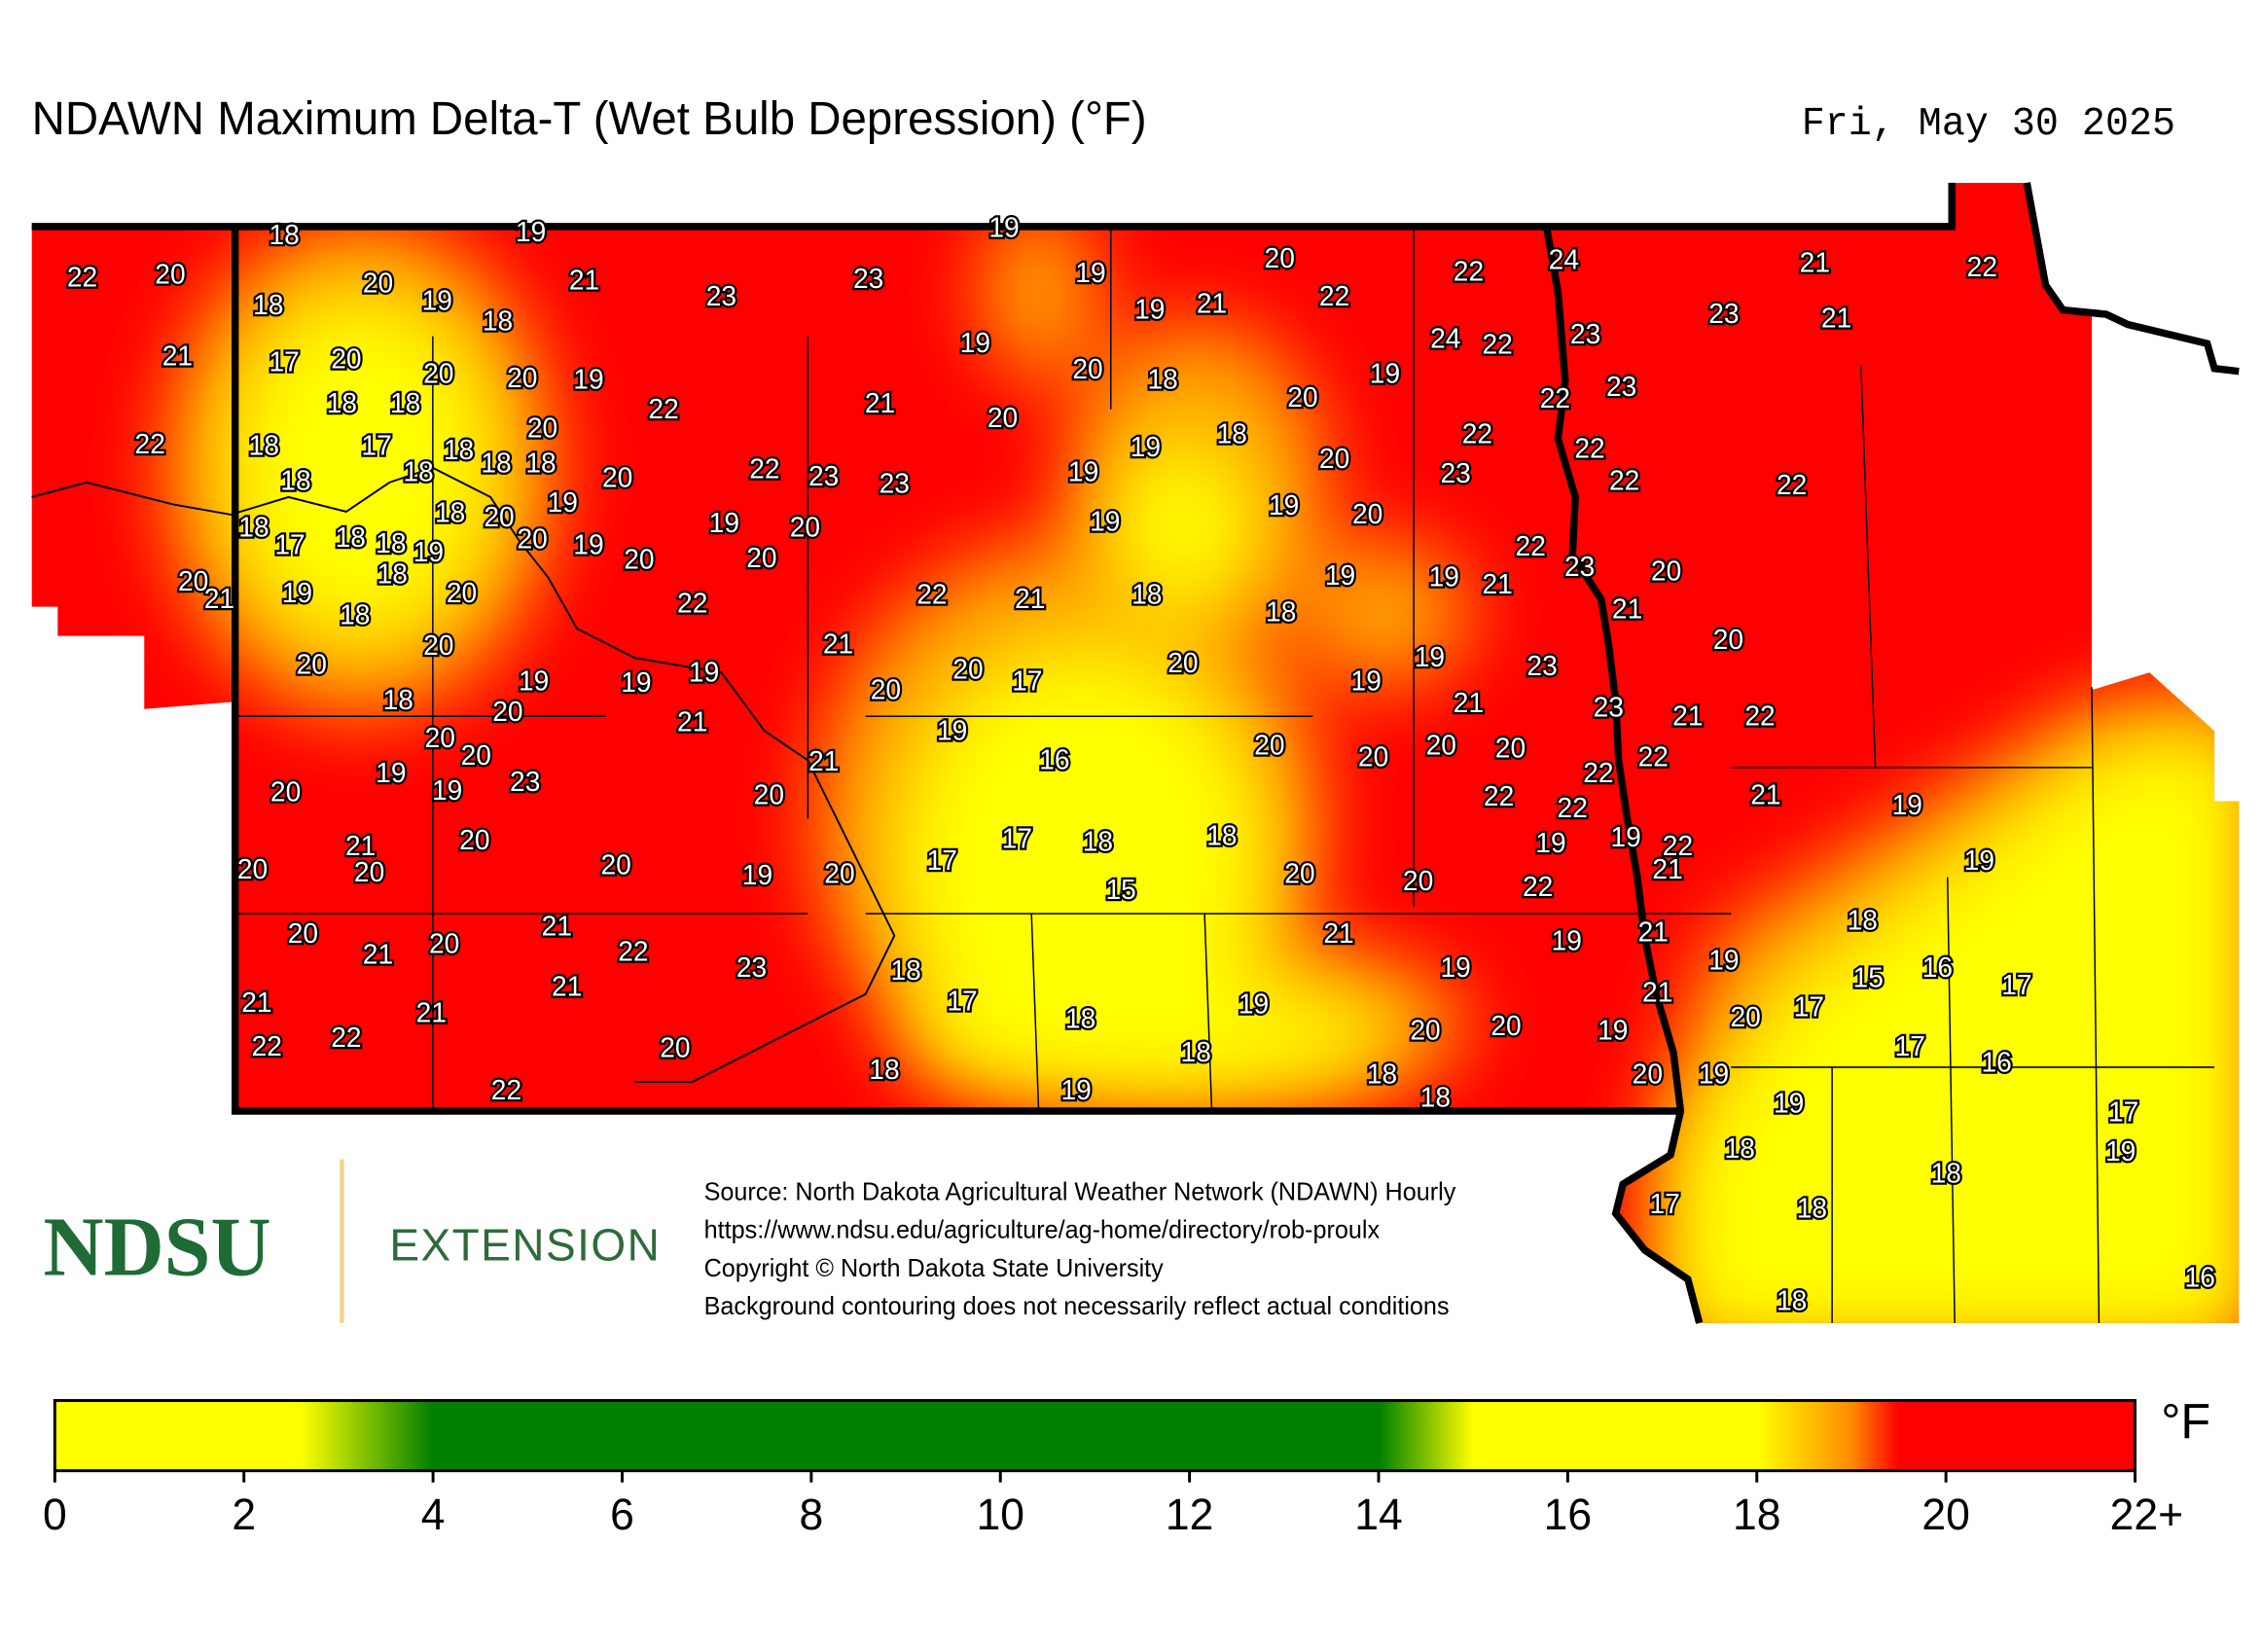 The height and width of the screenshot is (1652, 2262). I want to click on tick-label: 10, so click(1000, 1514).